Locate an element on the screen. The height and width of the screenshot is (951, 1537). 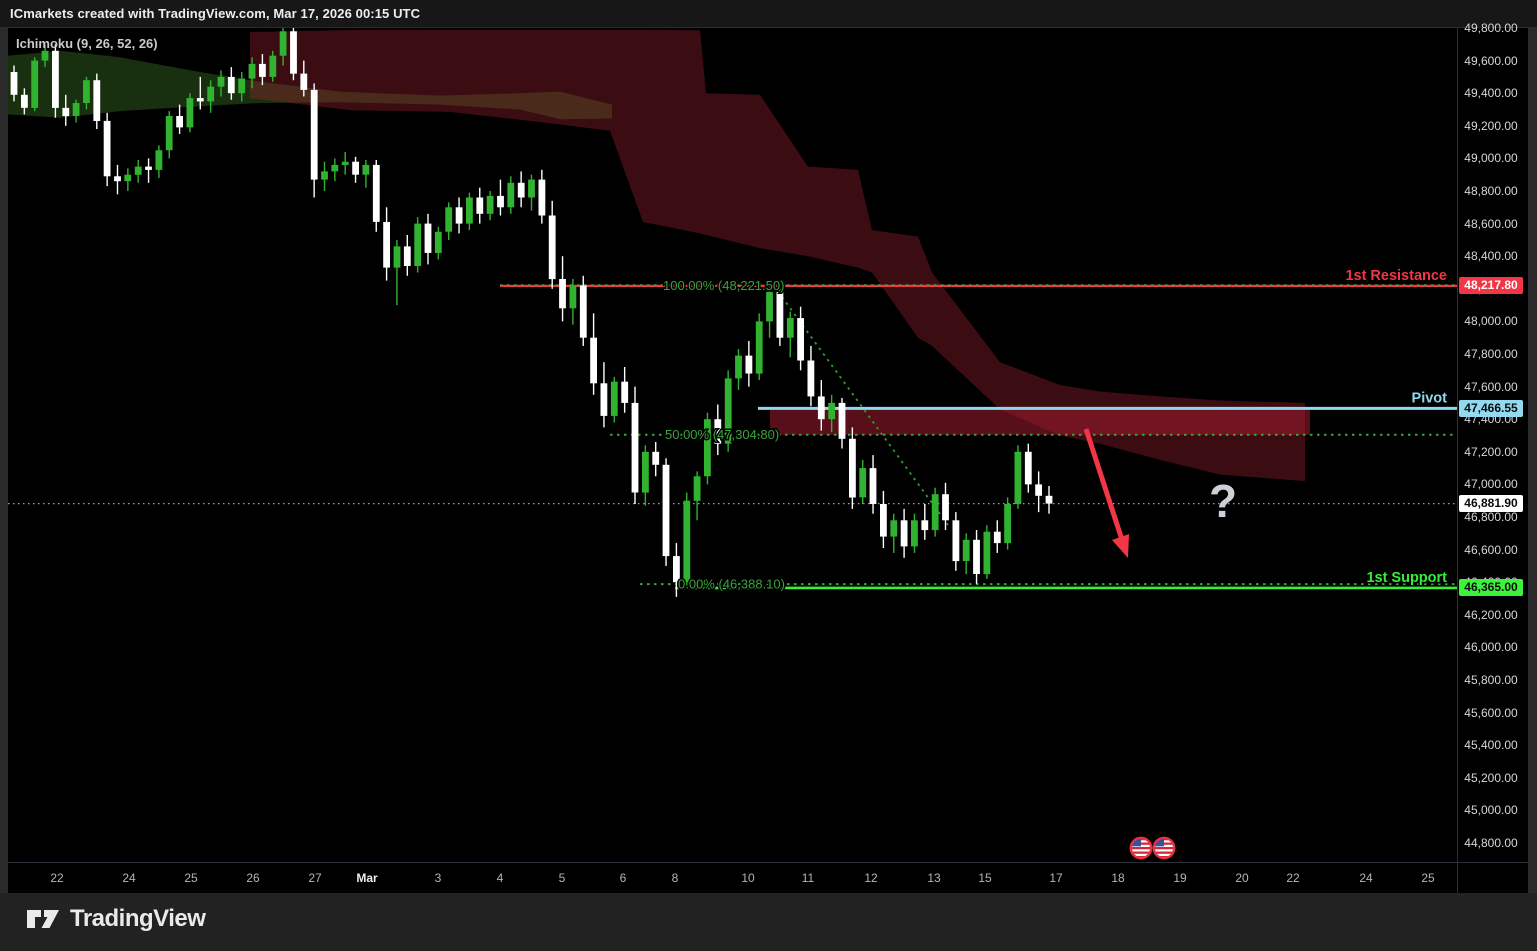
tradingview-logo: TradingView is located at coordinates (116, 919).